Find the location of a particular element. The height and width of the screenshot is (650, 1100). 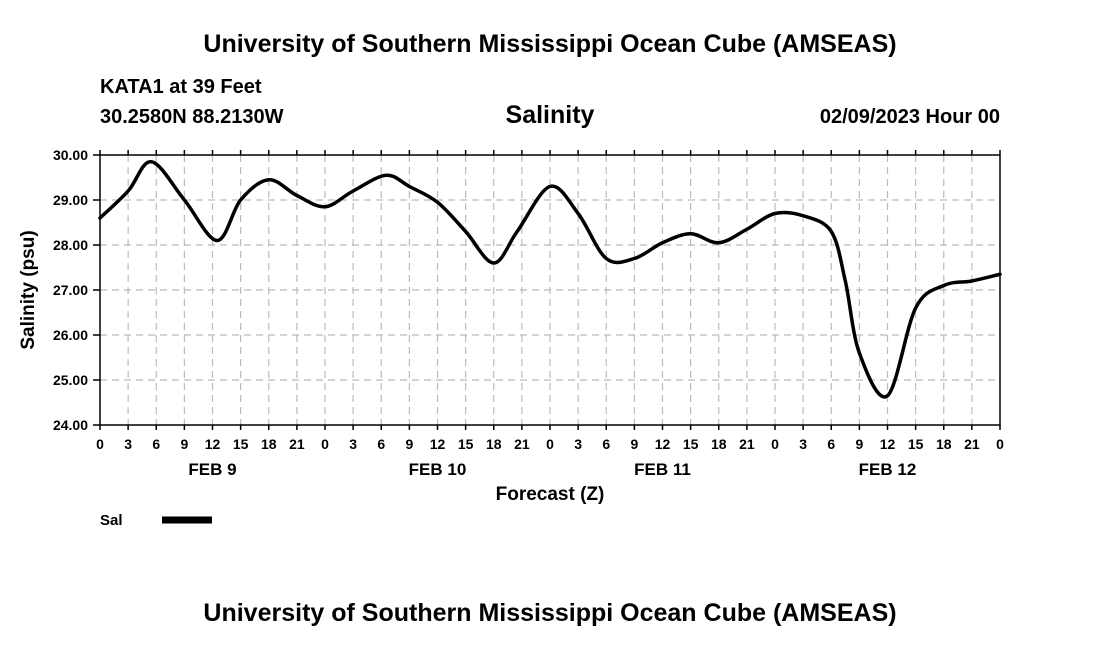

y-tick-label: 29.00 is located at coordinates (70, 200).